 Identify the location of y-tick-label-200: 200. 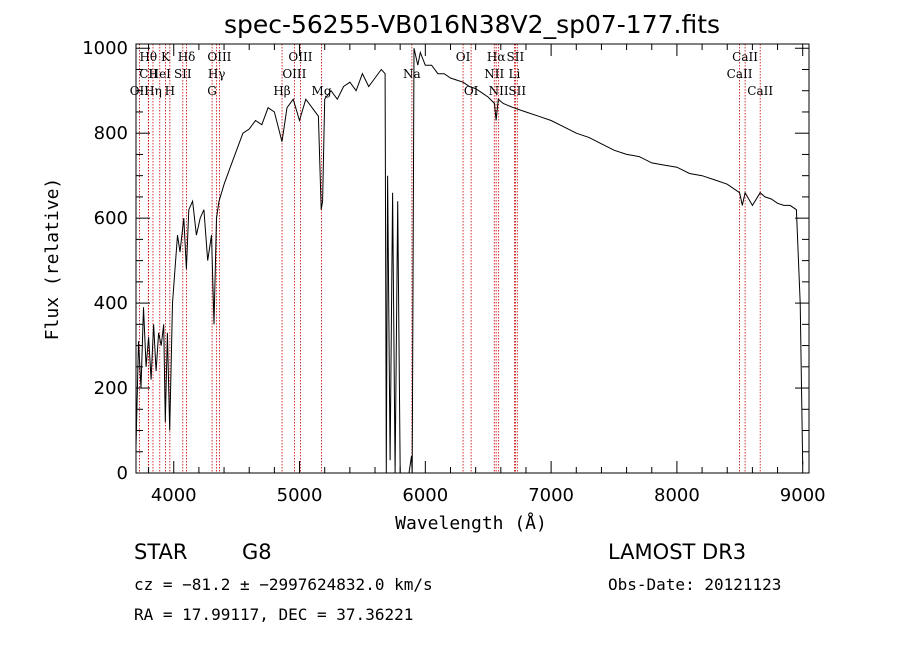
(111, 388).